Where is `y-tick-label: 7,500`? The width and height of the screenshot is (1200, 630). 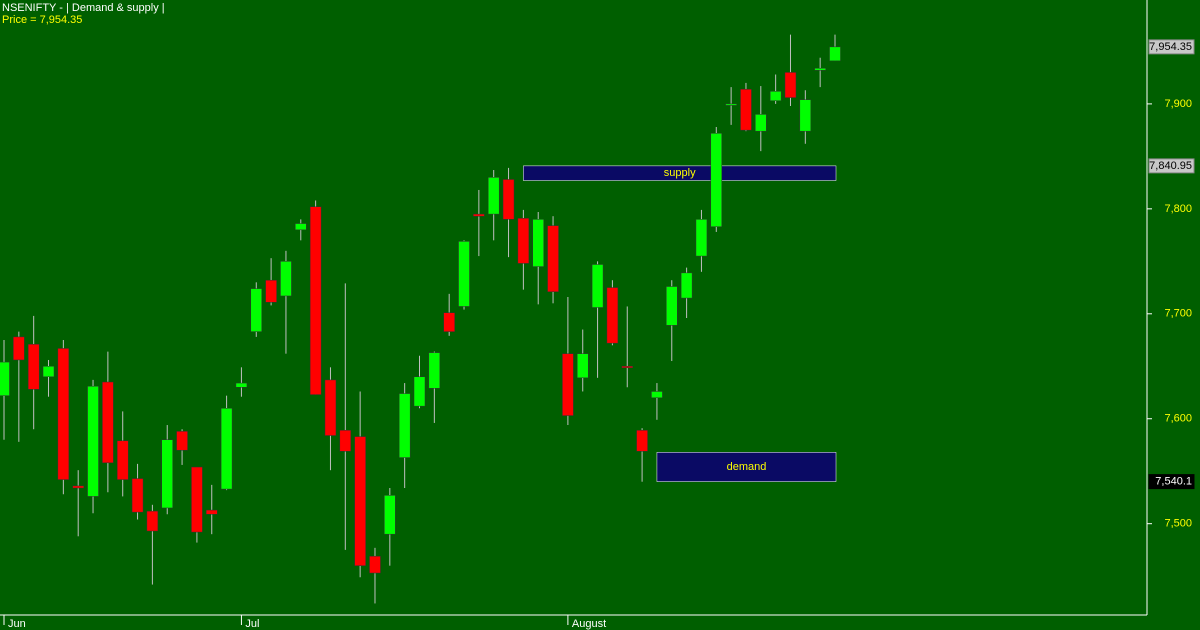 y-tick-label: 7,500 is located at coordinates (1178, 524).